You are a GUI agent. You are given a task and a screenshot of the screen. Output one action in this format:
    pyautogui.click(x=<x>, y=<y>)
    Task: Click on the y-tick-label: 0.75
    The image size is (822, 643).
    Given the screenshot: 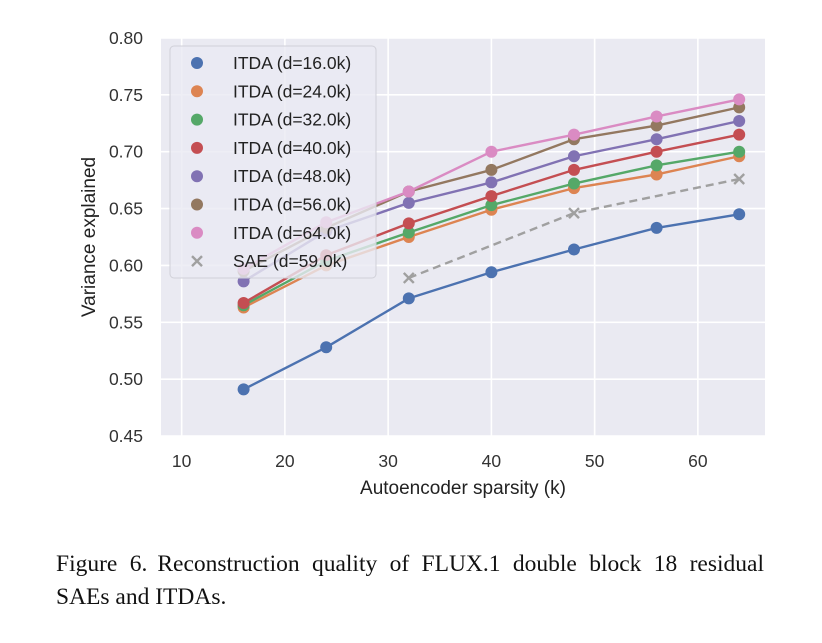 What is the action you would take?
    pyautogui.click(x=126, y=95)
    